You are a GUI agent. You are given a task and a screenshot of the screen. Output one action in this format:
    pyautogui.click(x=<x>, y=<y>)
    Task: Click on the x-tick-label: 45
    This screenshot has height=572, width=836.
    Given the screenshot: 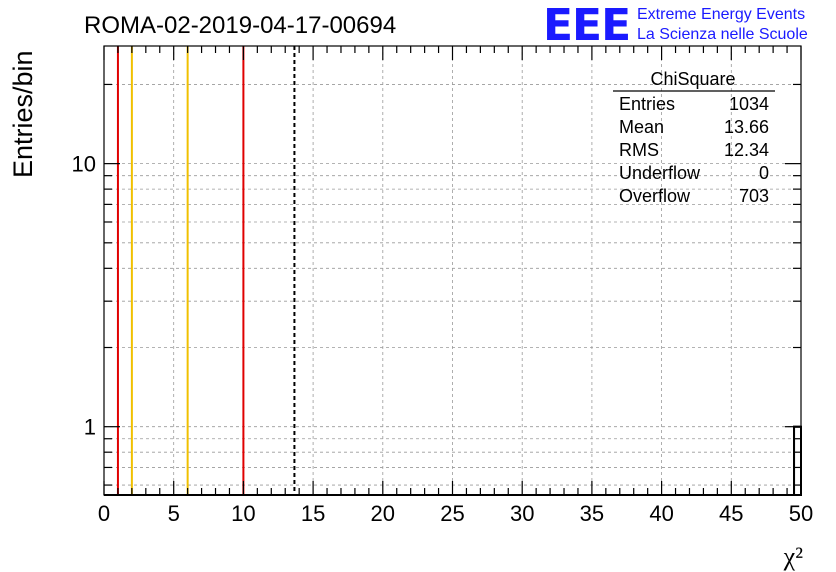 What is the action you would take?
    pyautogui.click(x=731, y=513)
    